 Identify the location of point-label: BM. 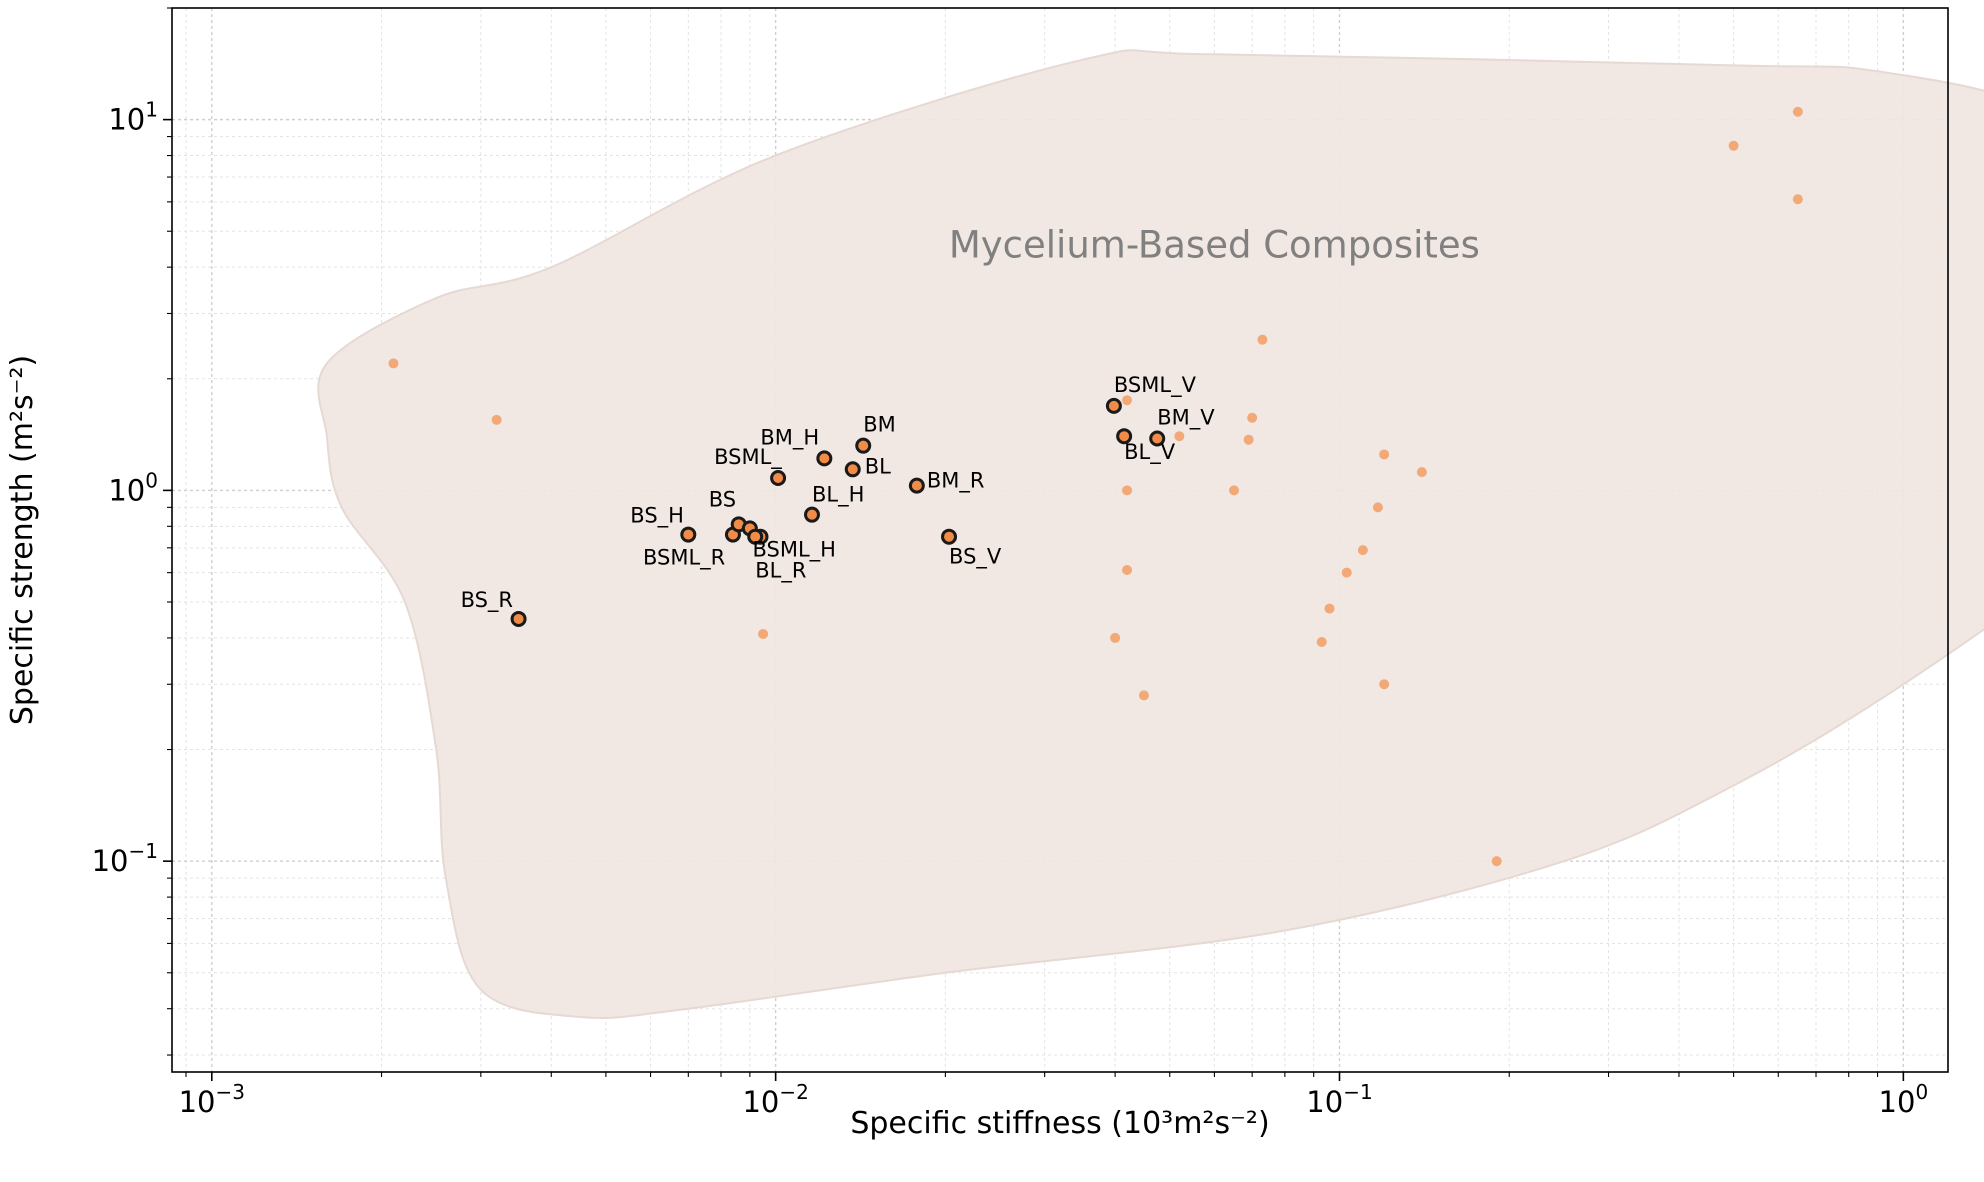
(879, 425).